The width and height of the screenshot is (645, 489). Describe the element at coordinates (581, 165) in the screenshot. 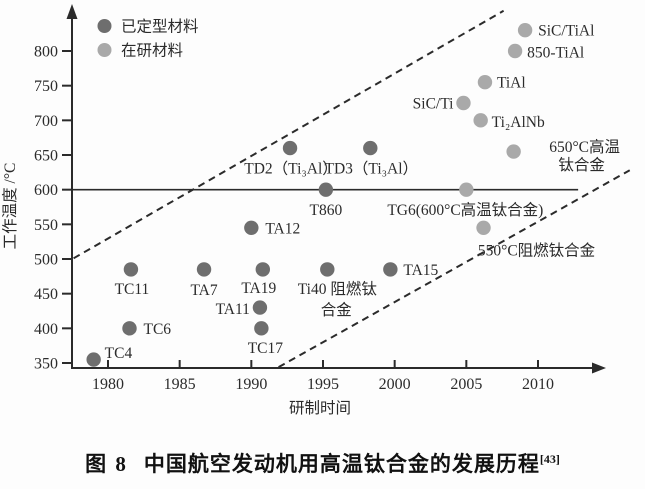

I see `data-point-label: 钛合金` at that location.